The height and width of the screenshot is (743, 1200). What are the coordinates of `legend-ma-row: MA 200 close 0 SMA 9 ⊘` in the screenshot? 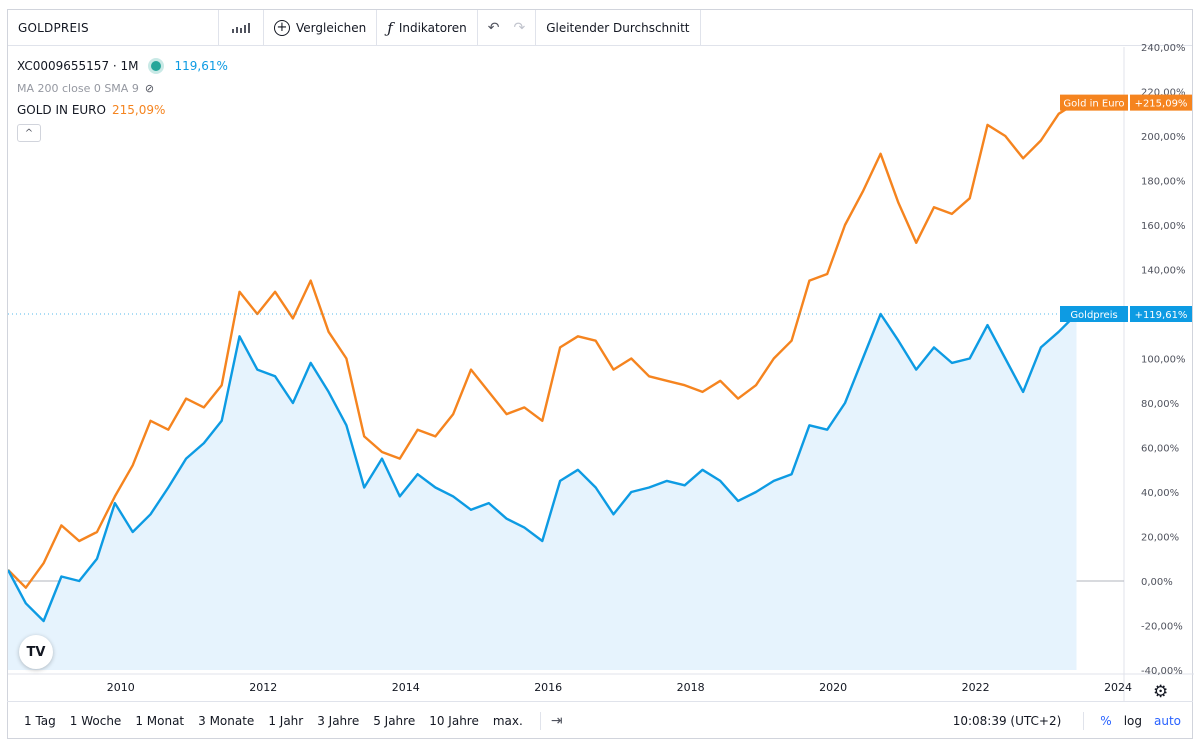 It's located at (122, 88).